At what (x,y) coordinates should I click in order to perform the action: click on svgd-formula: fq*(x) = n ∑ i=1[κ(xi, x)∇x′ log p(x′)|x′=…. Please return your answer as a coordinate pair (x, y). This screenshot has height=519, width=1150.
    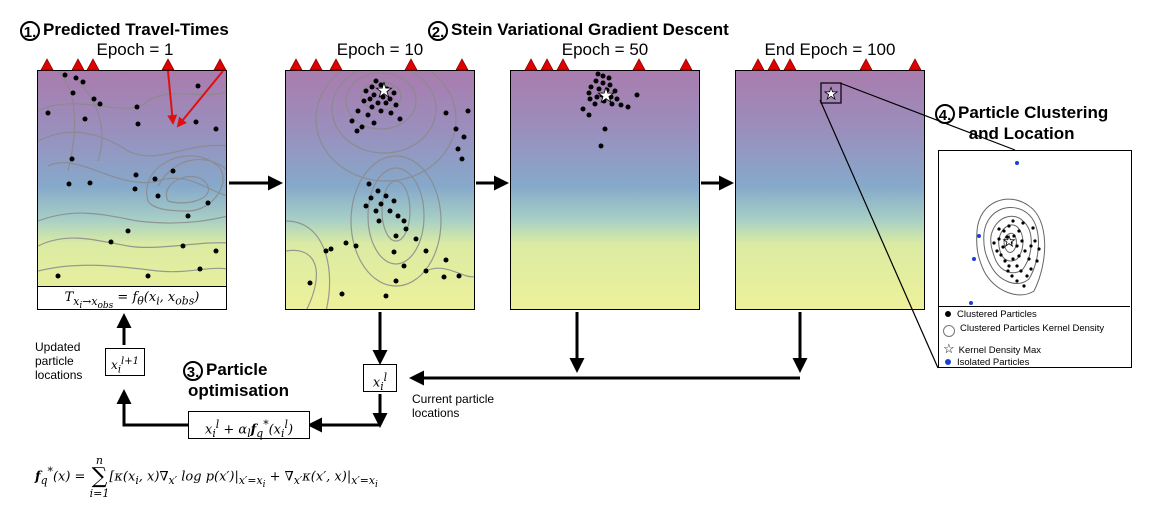
    Looking at the image, I should click on (206, 477).